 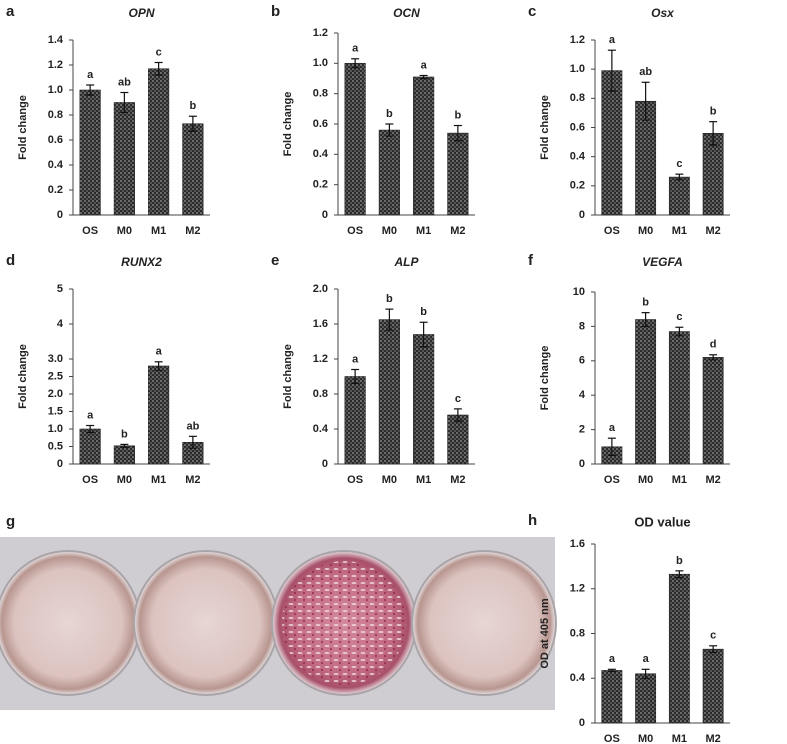 I want to click on y-tick-label: 0.8, so click(x=320, y=94).